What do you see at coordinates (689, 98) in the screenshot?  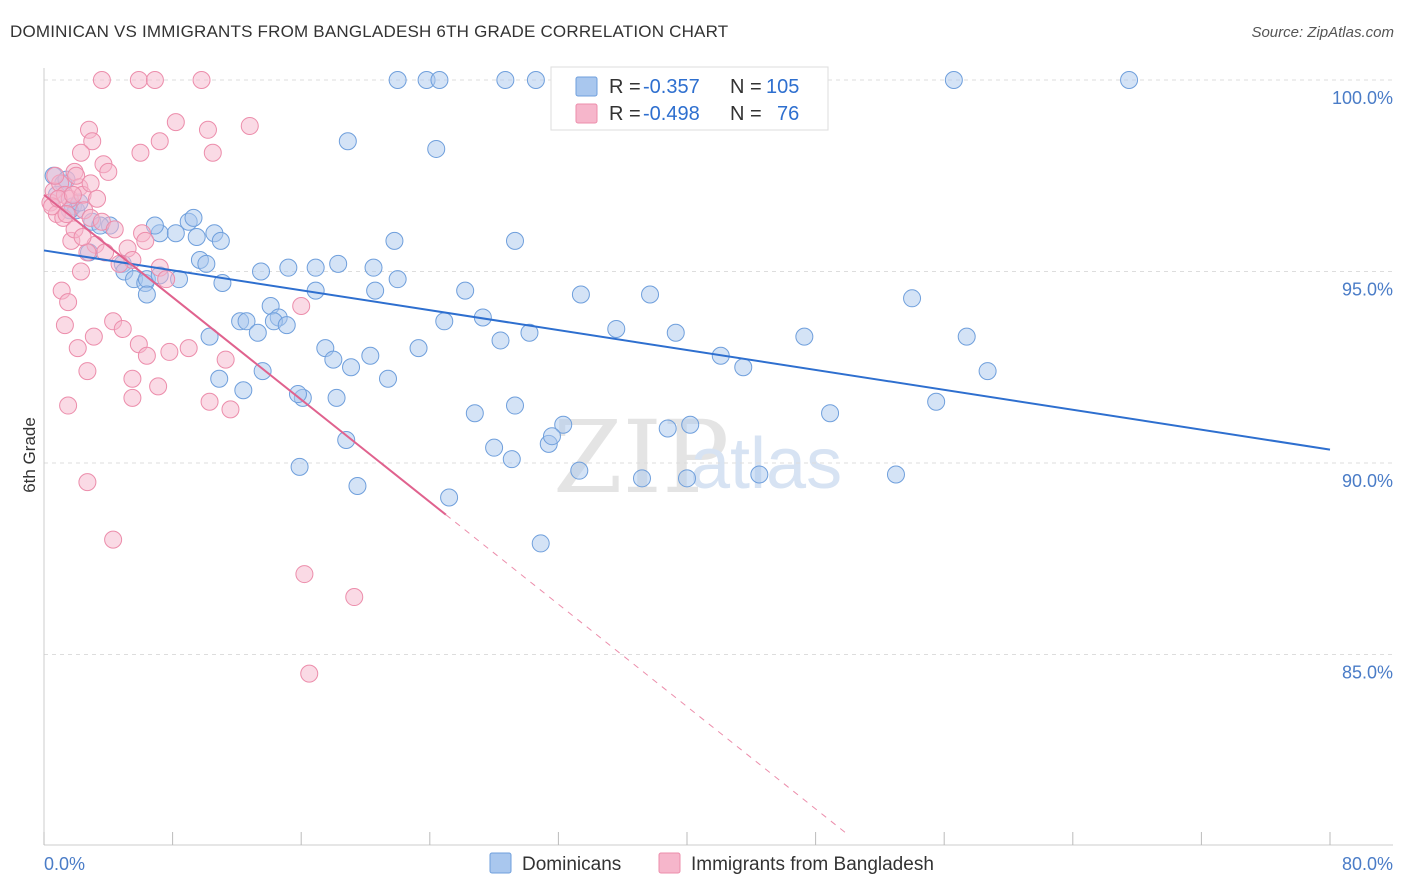 I see `correlation-legend: R = -0.357 N = 105 R = -0.498 N = 76` at bounding box center [689, 98].